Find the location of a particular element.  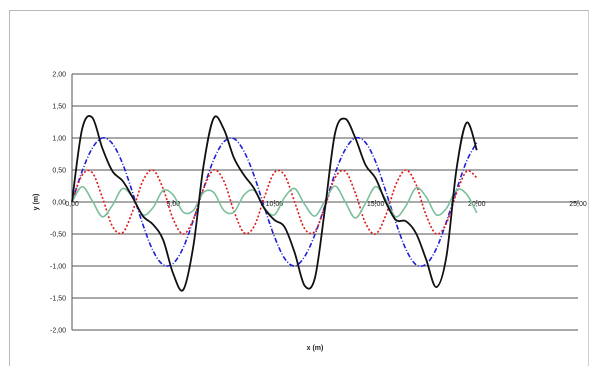

y-tick-label: -2,00 is located at coordinates (58, 331).